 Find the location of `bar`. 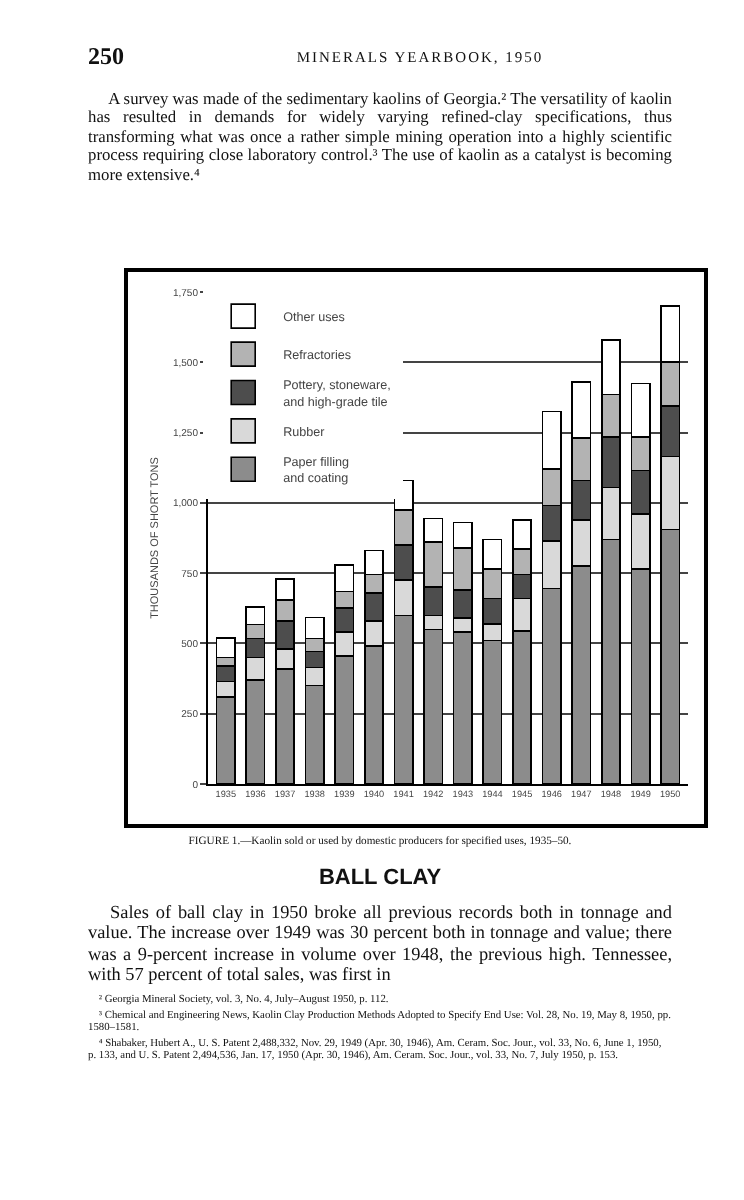

bar is located at coordinates (225, 648).